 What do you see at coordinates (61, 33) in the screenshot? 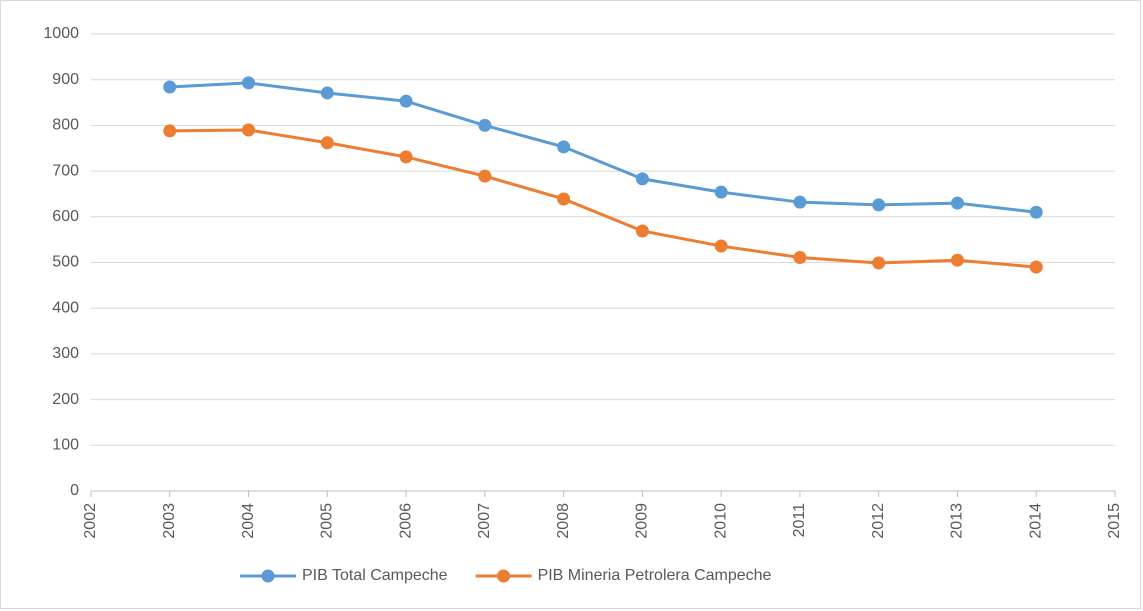
I see `y-tick-label: 1000` at bounding box center [61, 33].